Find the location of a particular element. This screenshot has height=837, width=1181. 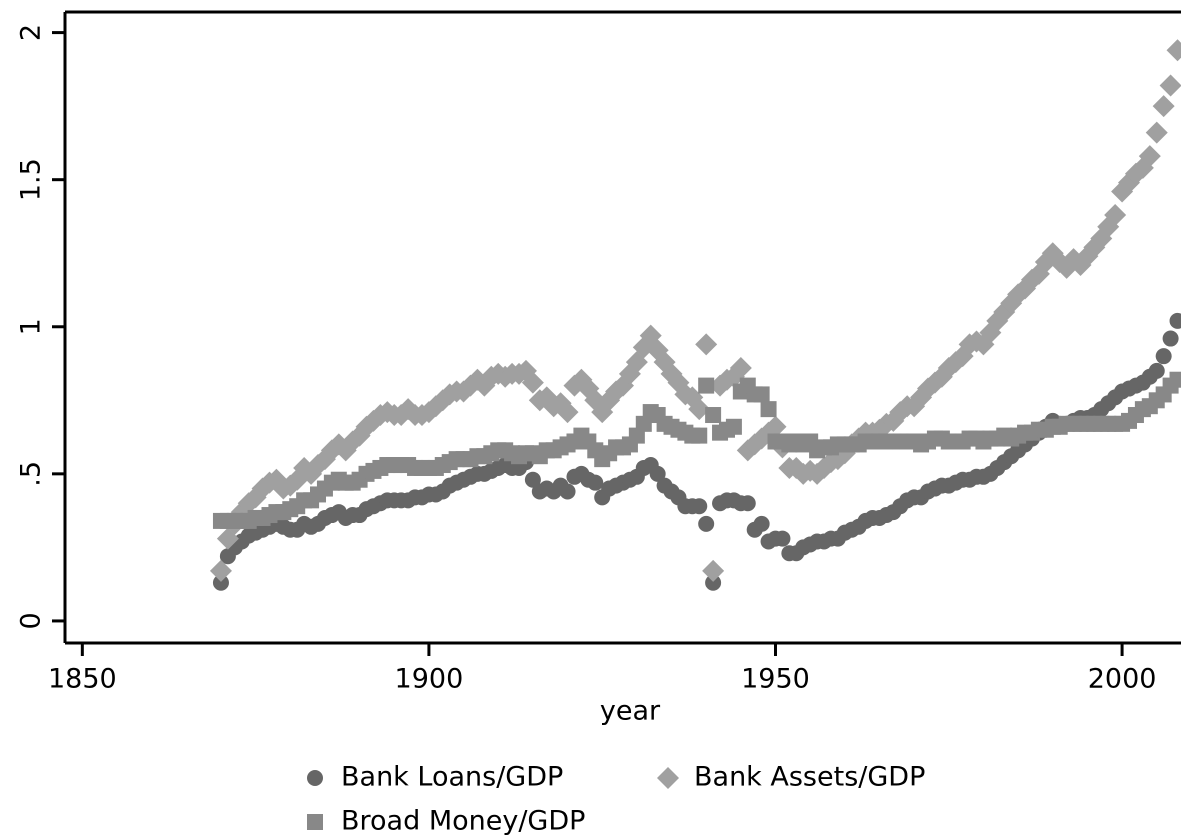

y-tick-label: 1.5 is located at coordinates (31, 179).